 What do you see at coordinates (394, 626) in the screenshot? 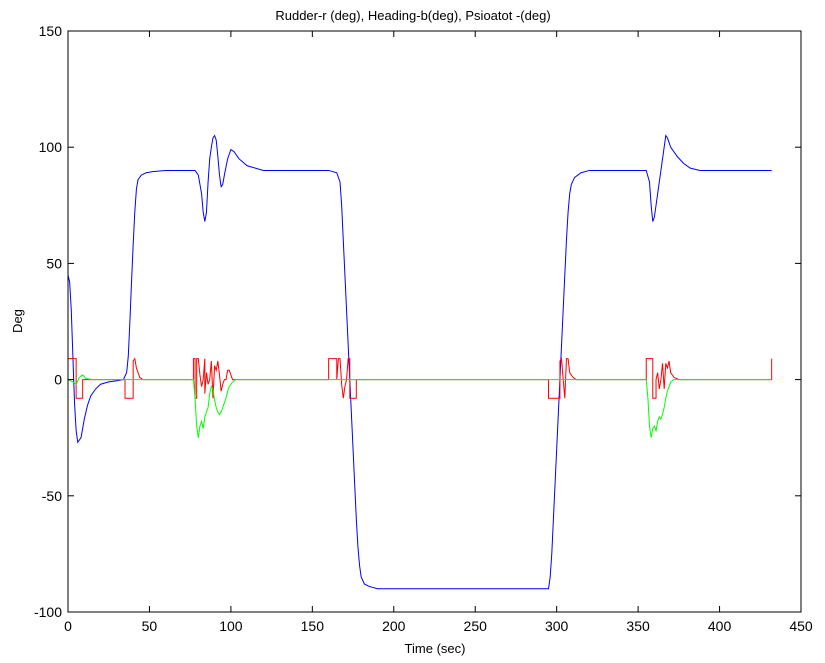
I see `x-tick-label: 200` at bounding box center [394, 626].